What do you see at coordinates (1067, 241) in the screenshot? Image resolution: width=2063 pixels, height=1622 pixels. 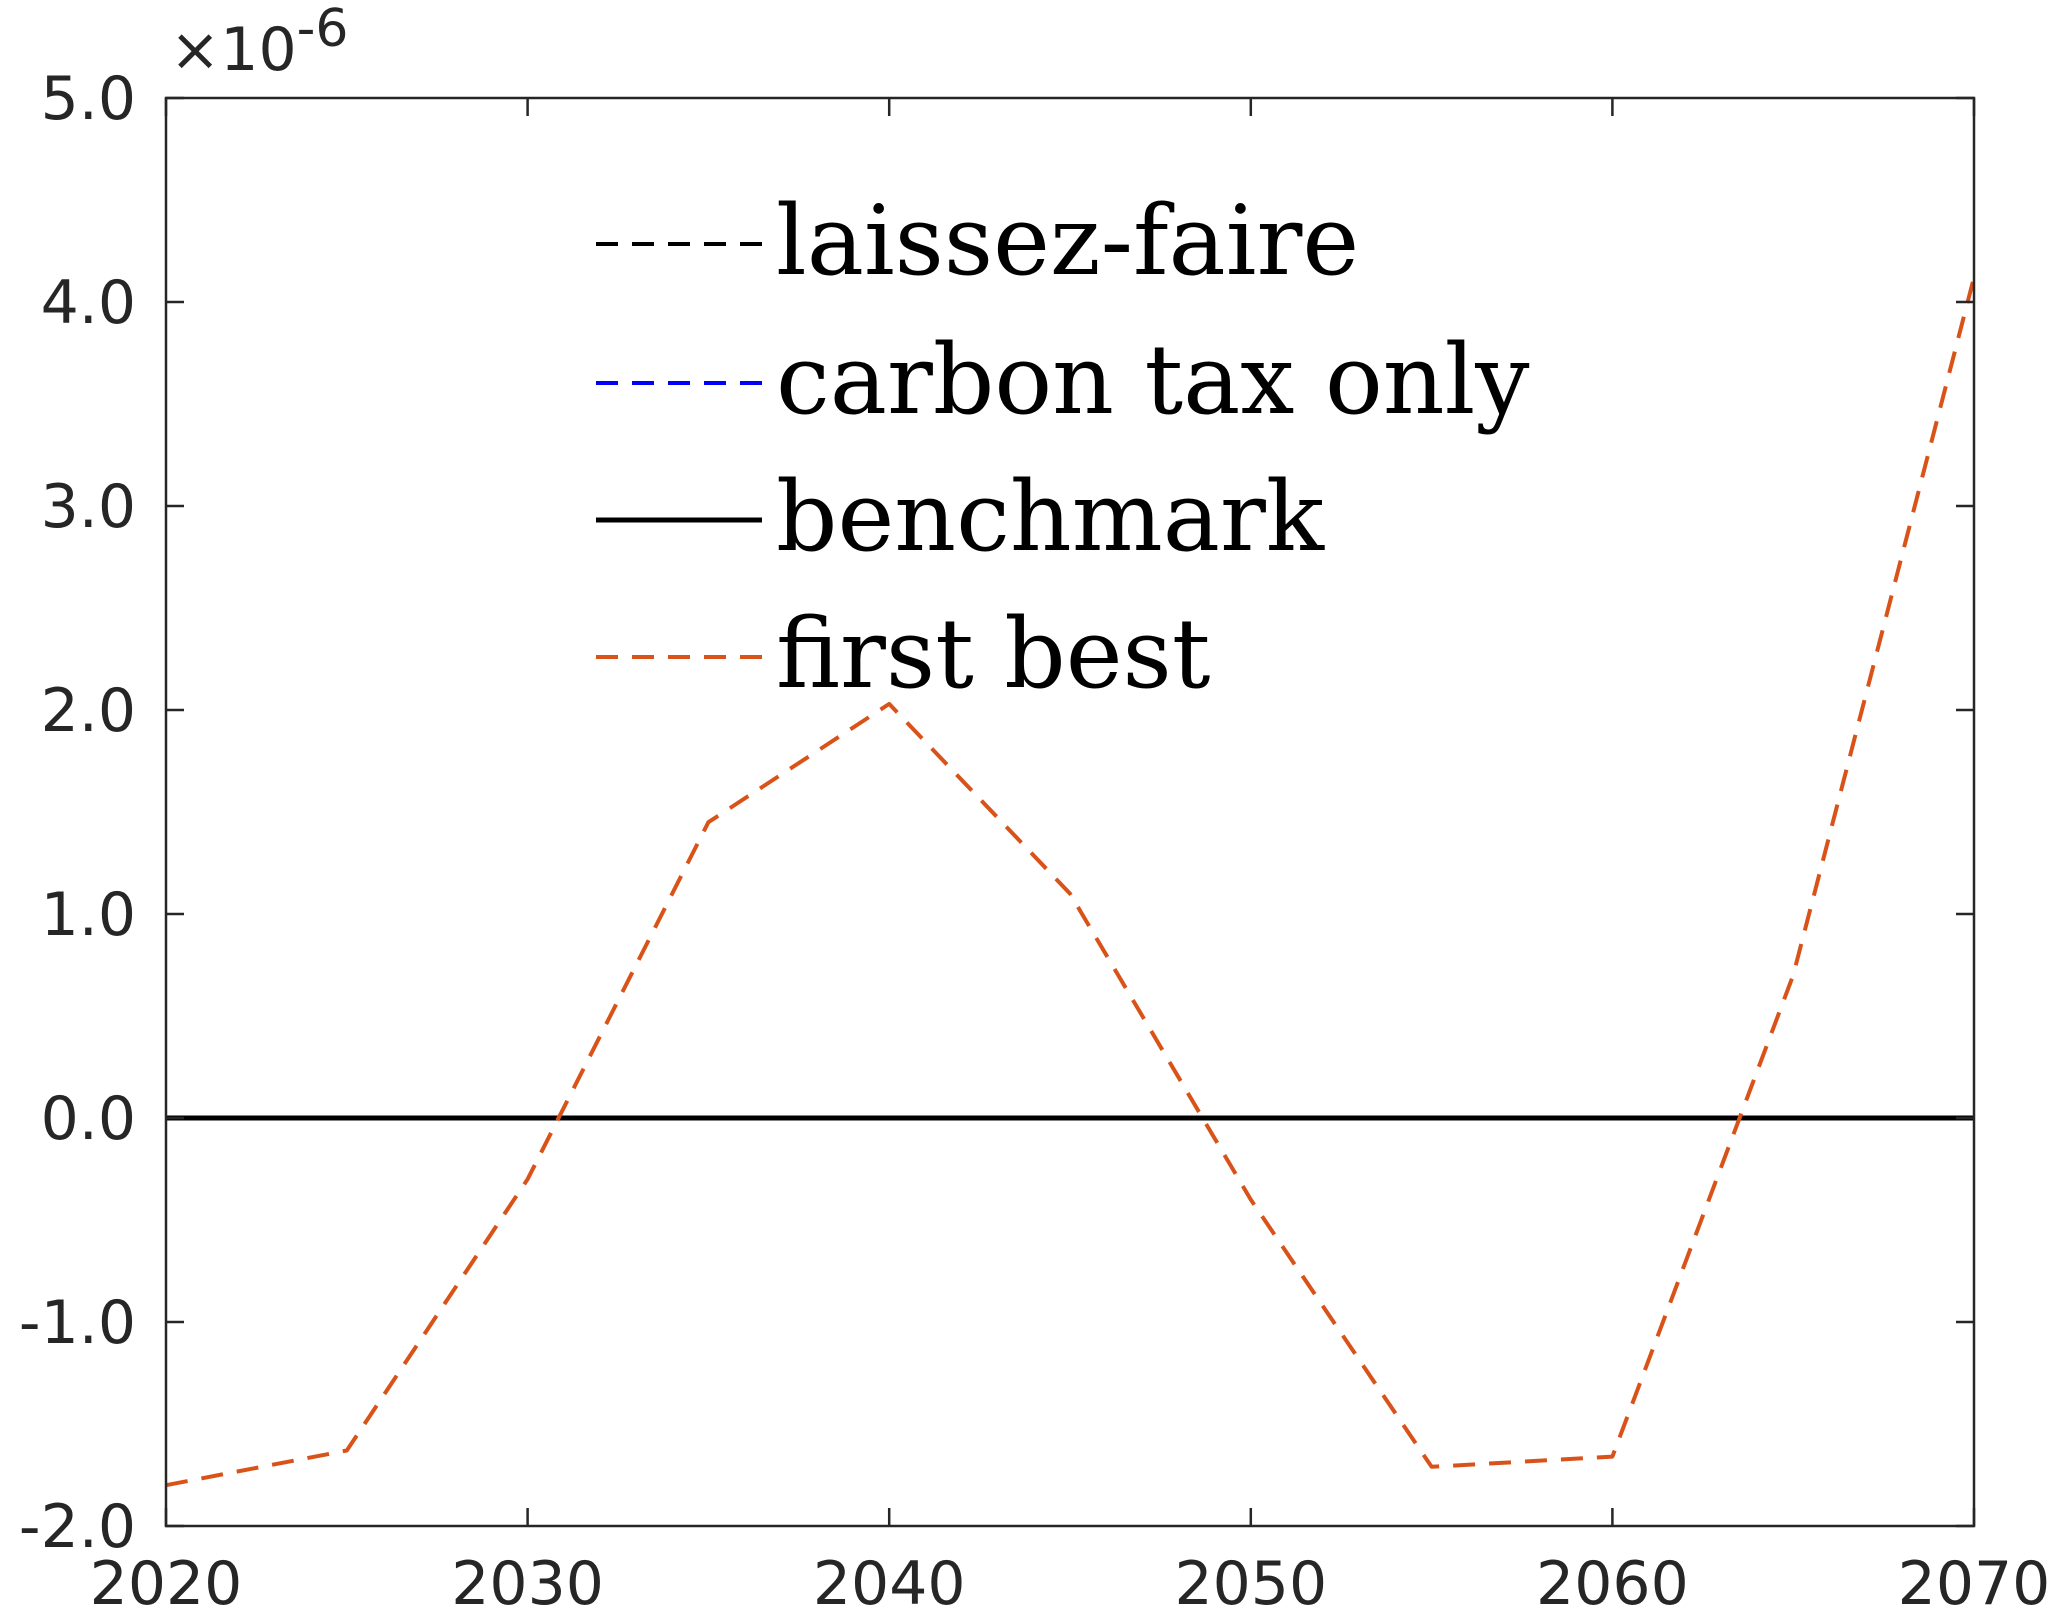 I see `legend-label-laissez-faire: laissez-faire` at bounding box center [1067, 241].